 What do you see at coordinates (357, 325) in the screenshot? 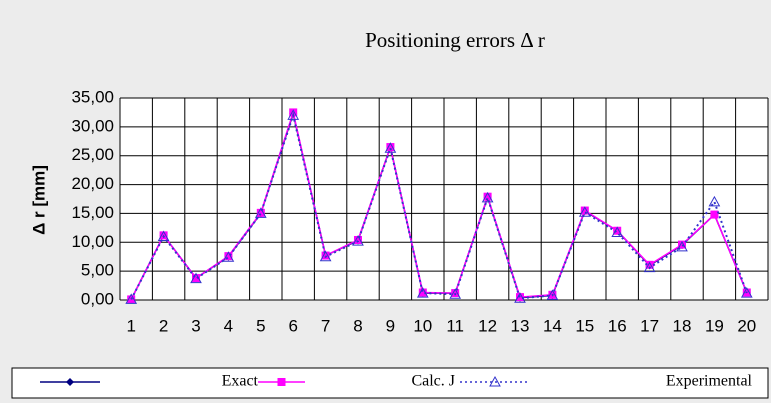
I see `x-tick-label: 8` at bounding box center [357, 325].